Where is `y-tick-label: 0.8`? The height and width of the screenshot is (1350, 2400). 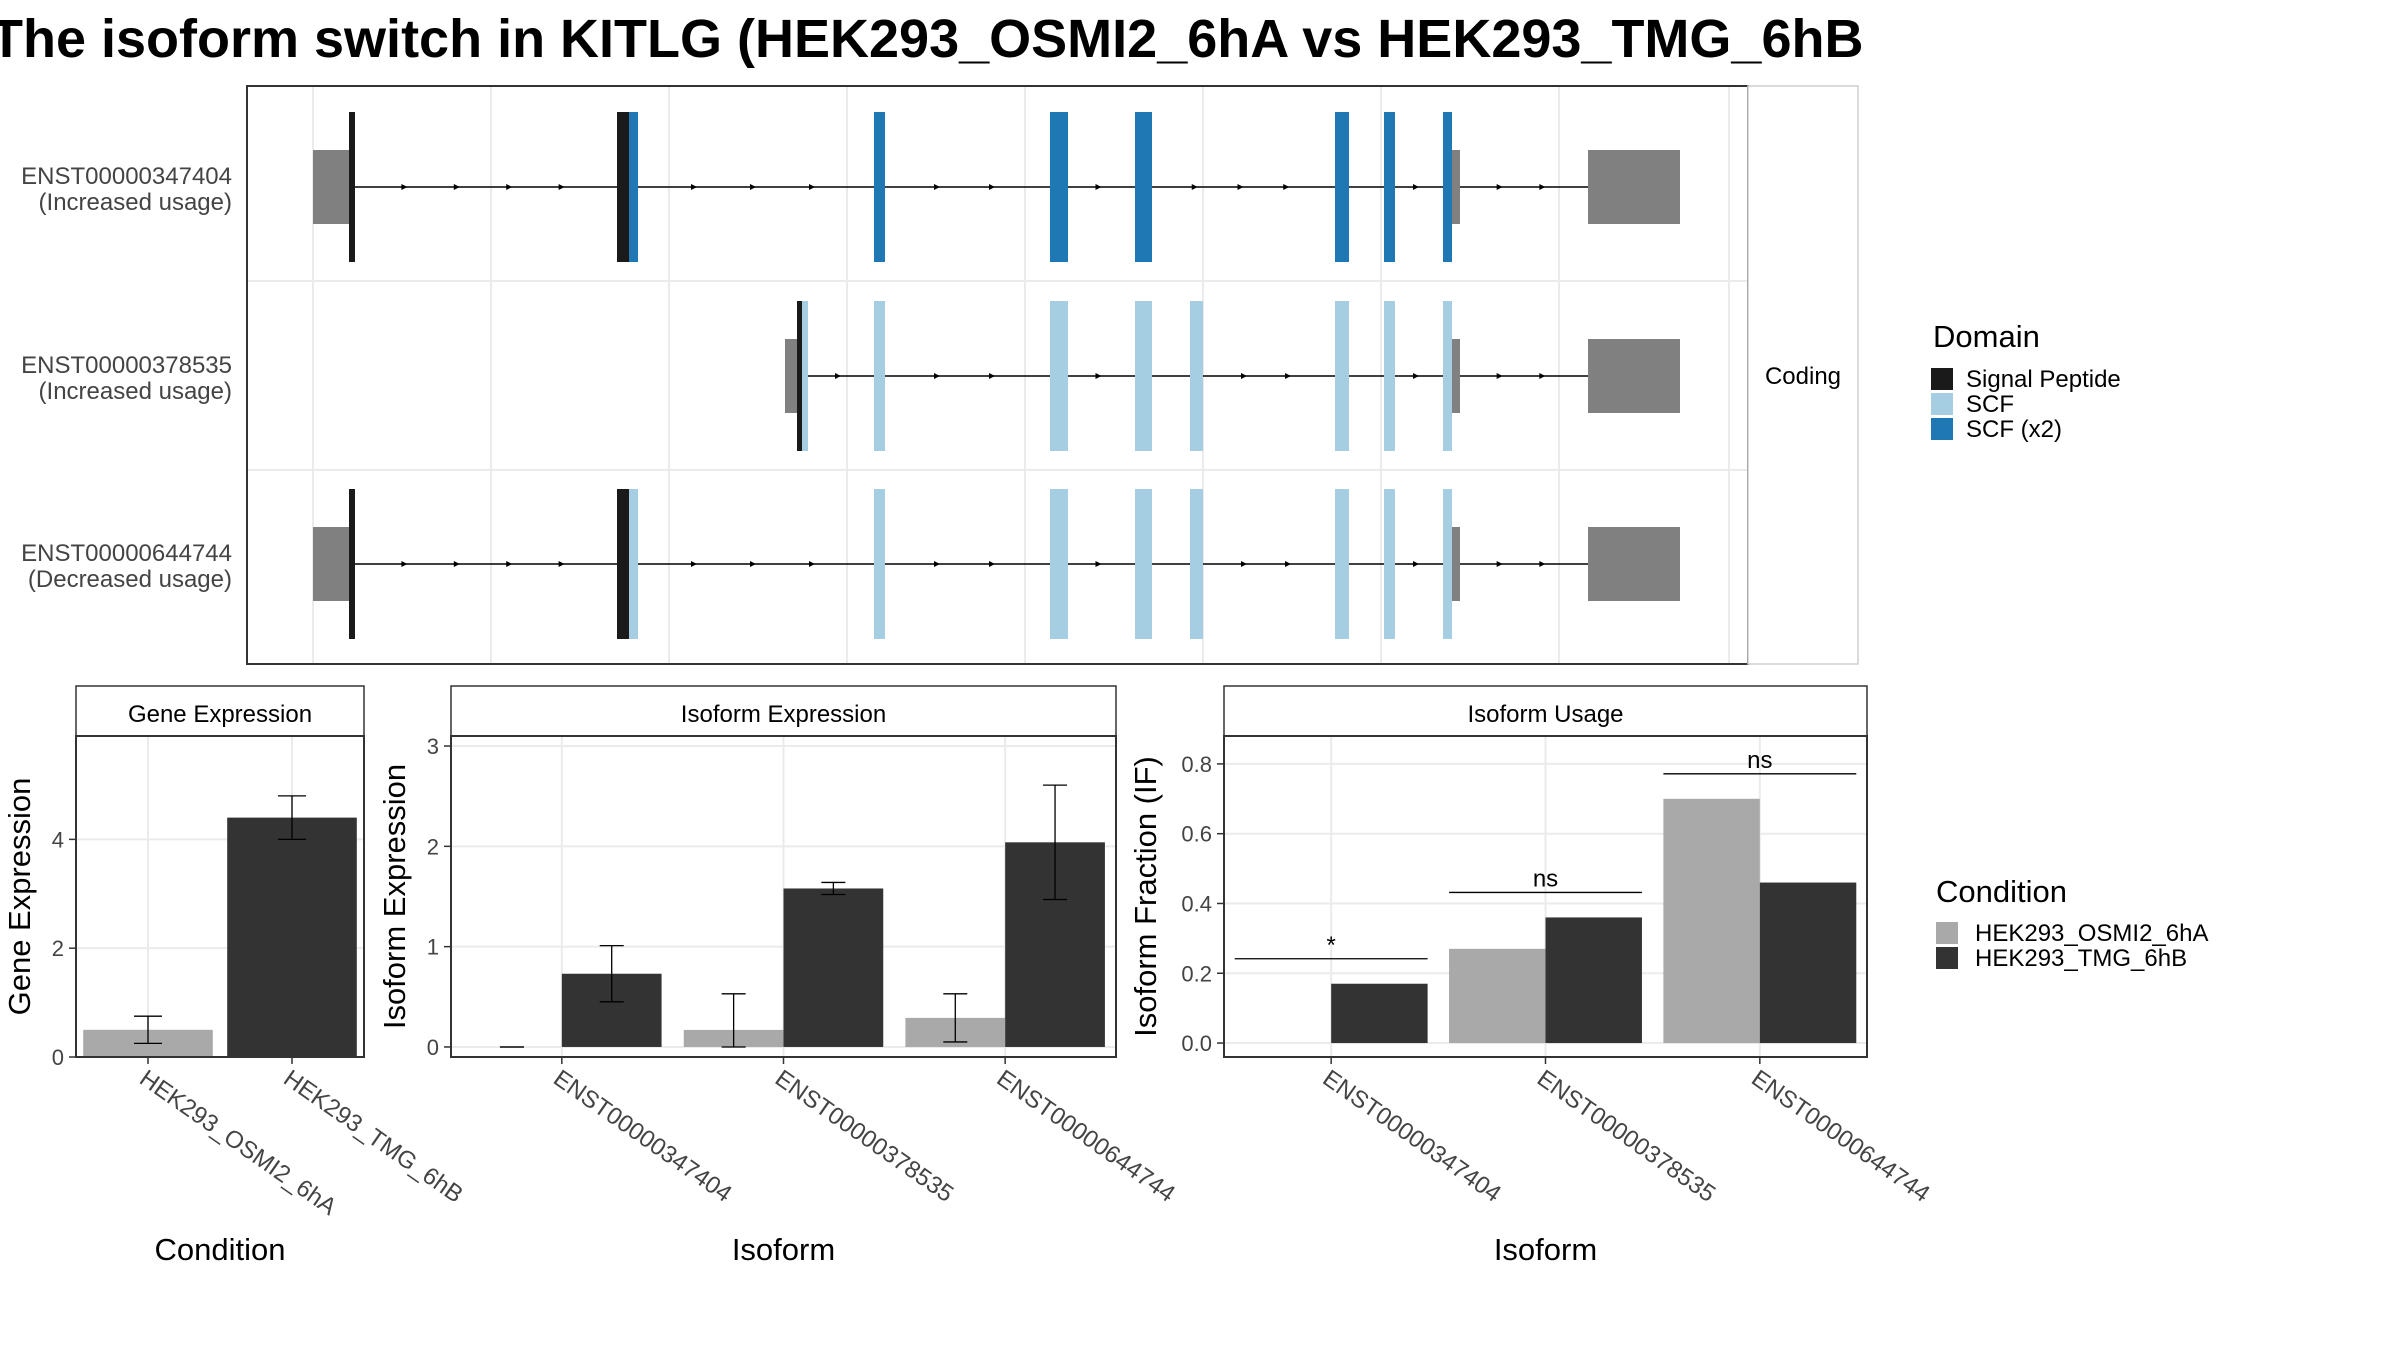 y-tick-label: 0.8 is located at coordinates (1196, 764).